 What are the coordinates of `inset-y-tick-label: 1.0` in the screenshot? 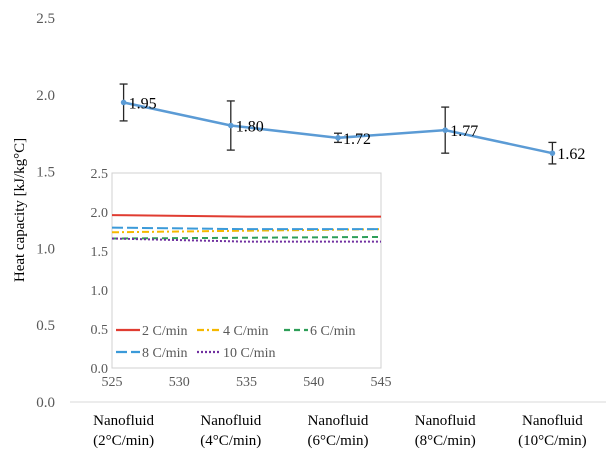 It's located at (100, 291).